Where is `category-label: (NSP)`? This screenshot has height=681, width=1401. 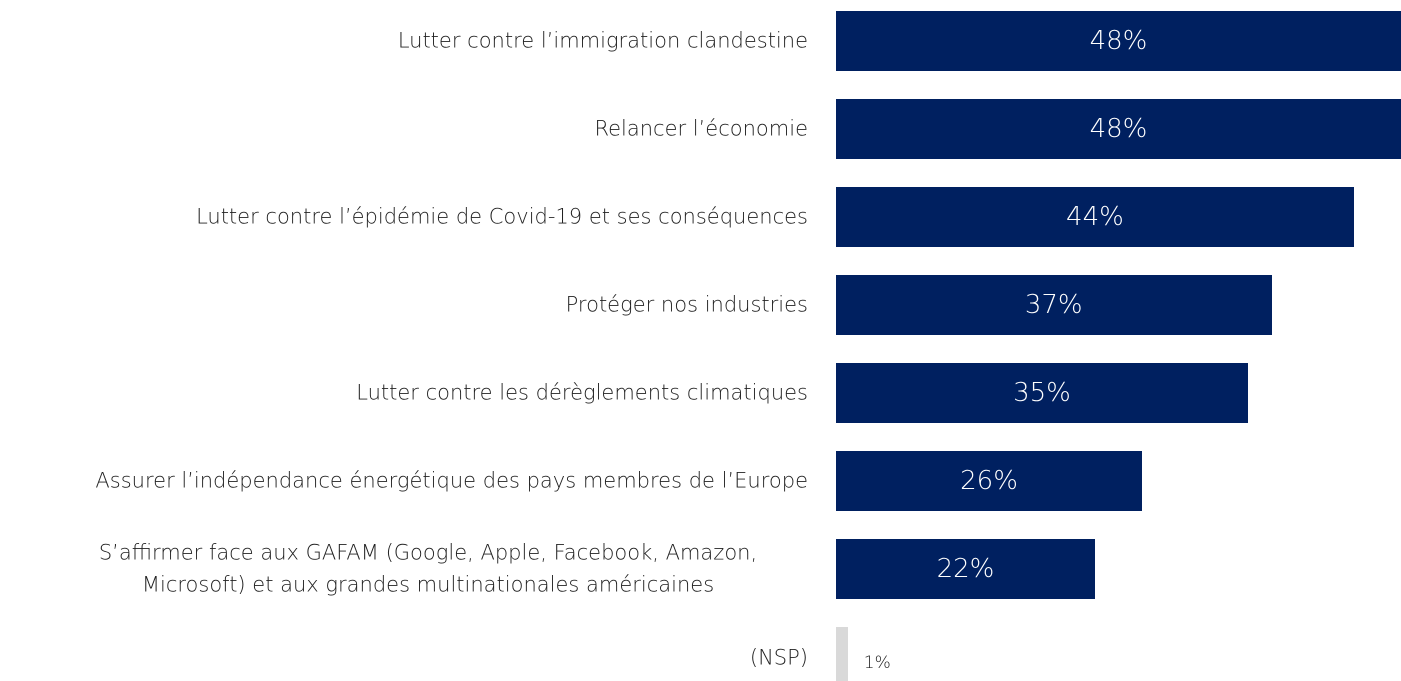
category-label: (NSP) is located at coordinates (778, 657).